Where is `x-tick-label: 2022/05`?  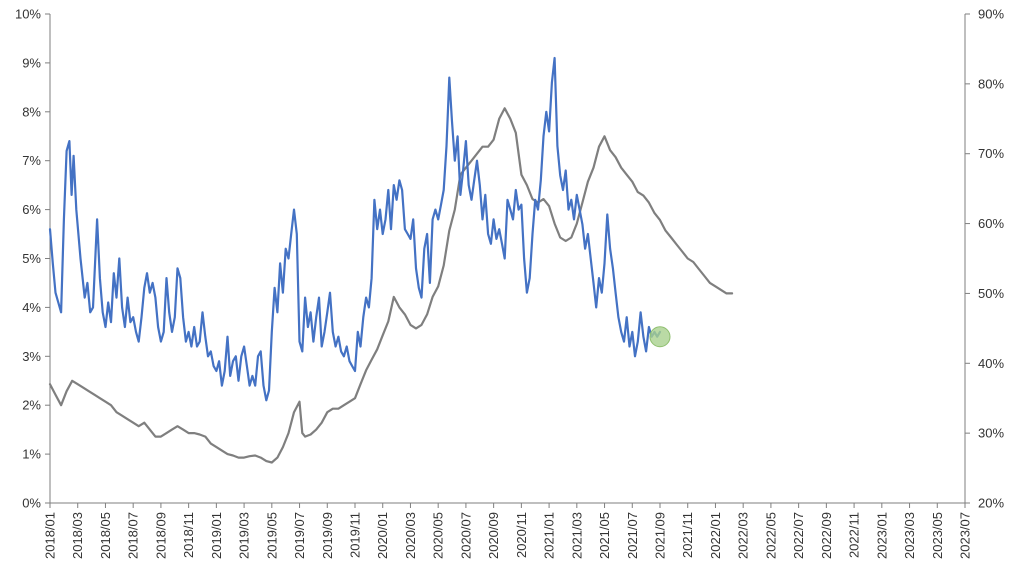
x-tick-label: 2022/05 is located at coordinates (770, 535).